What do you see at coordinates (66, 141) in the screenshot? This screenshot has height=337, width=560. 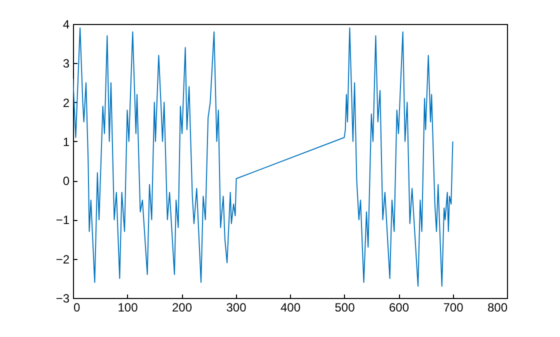 I see `y-tick-label: 1` at bounding box center [66, 141].